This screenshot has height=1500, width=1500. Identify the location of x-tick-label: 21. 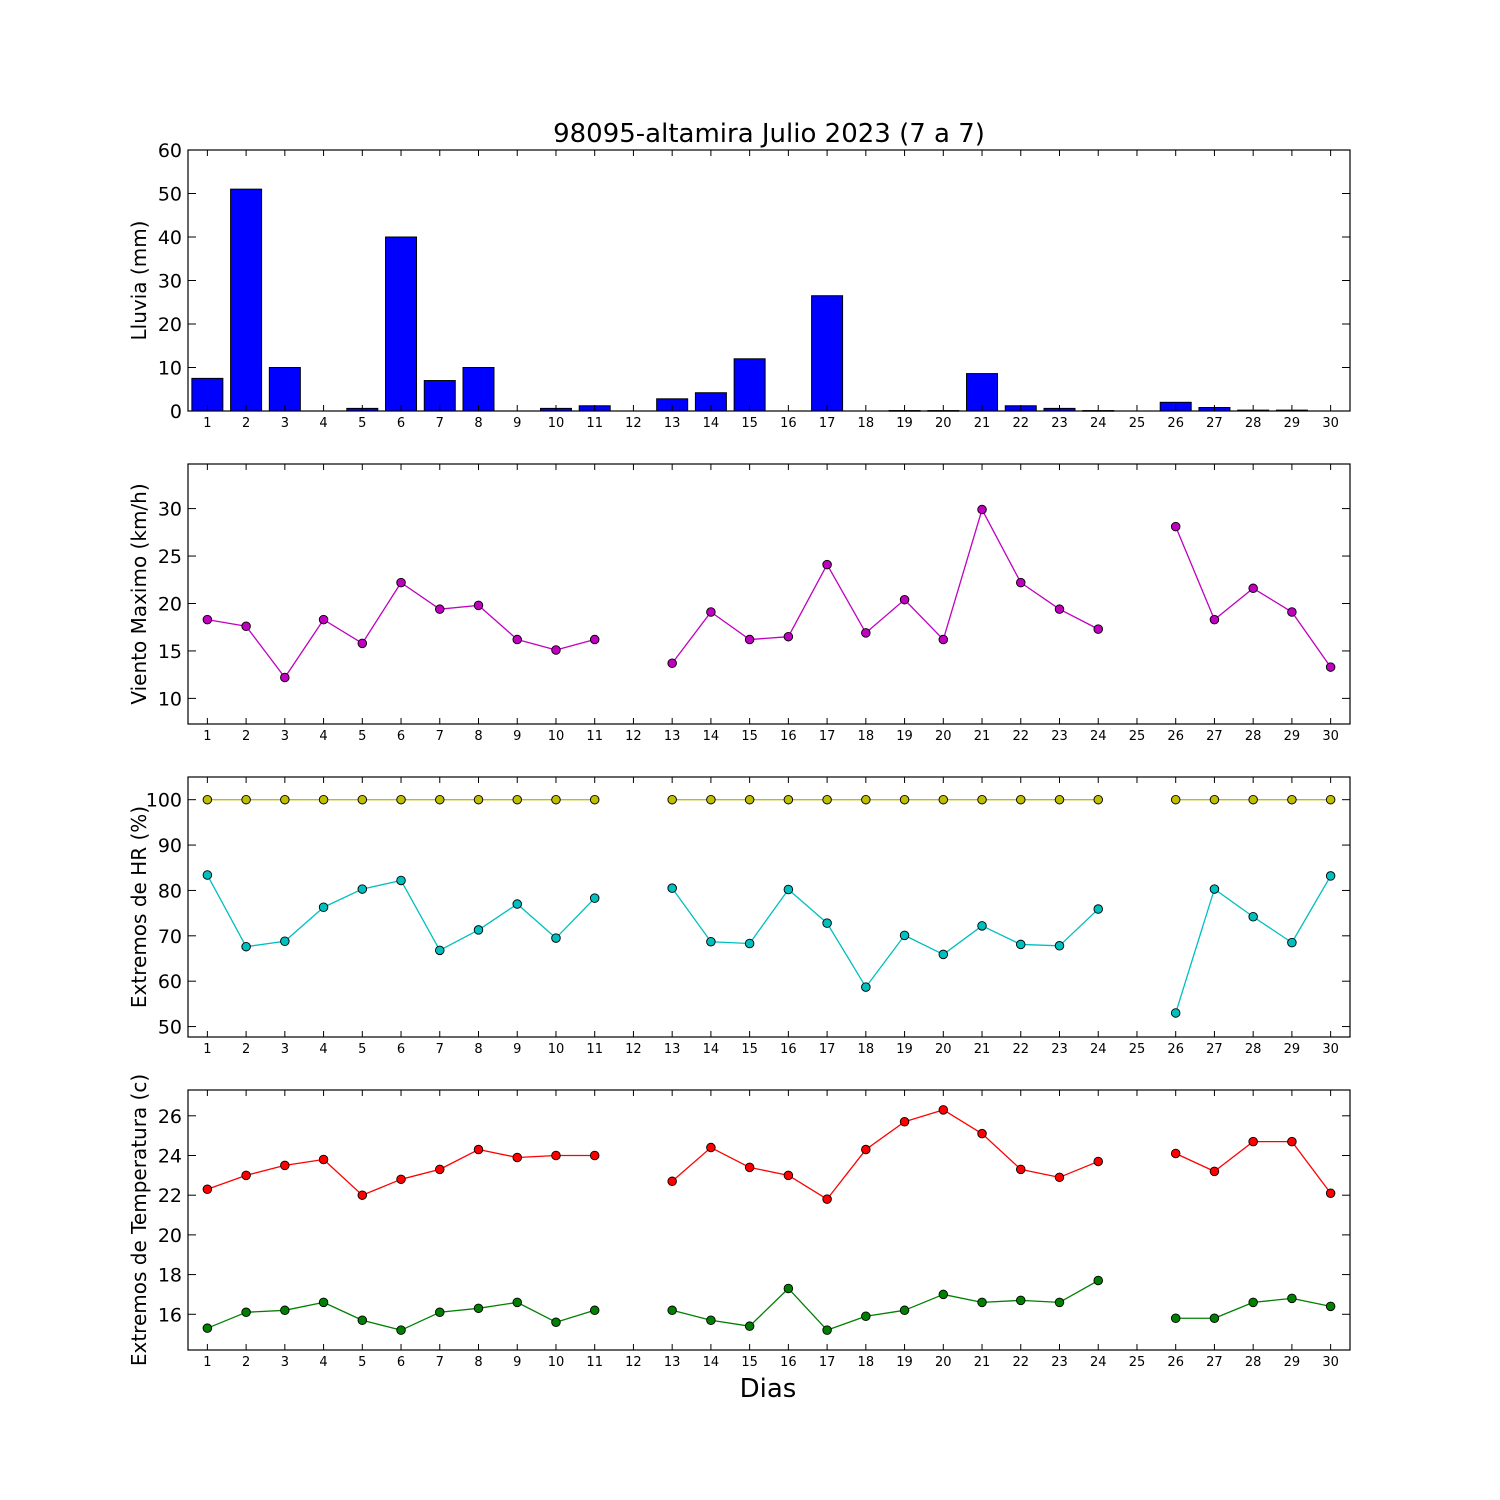
(982, 423).